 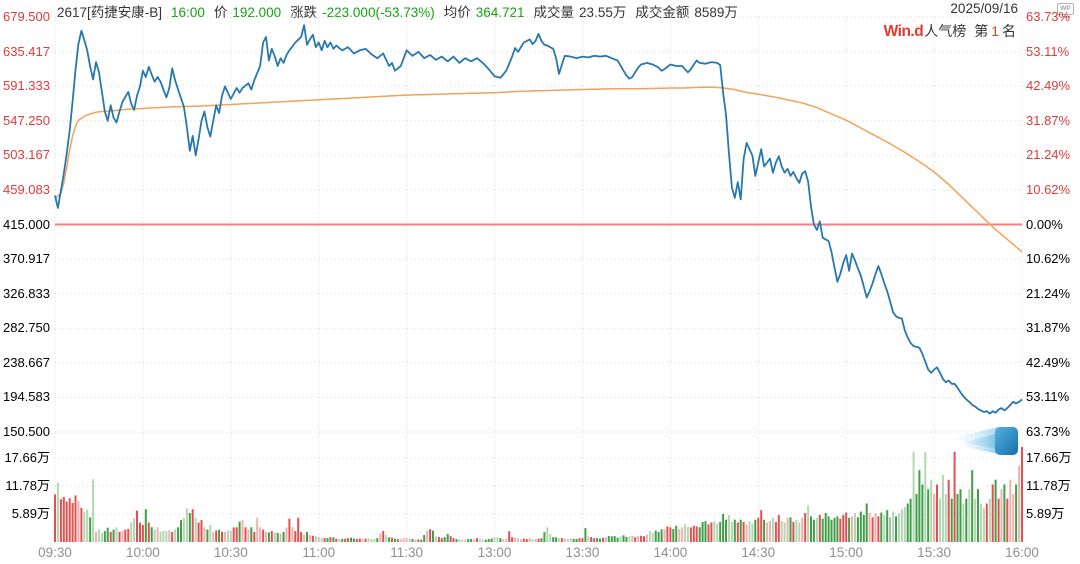 What do you see at coordinates (983, 441) in the screenshot?
I see `wind-flash-badge-icon` at bounding box center [983, 441].